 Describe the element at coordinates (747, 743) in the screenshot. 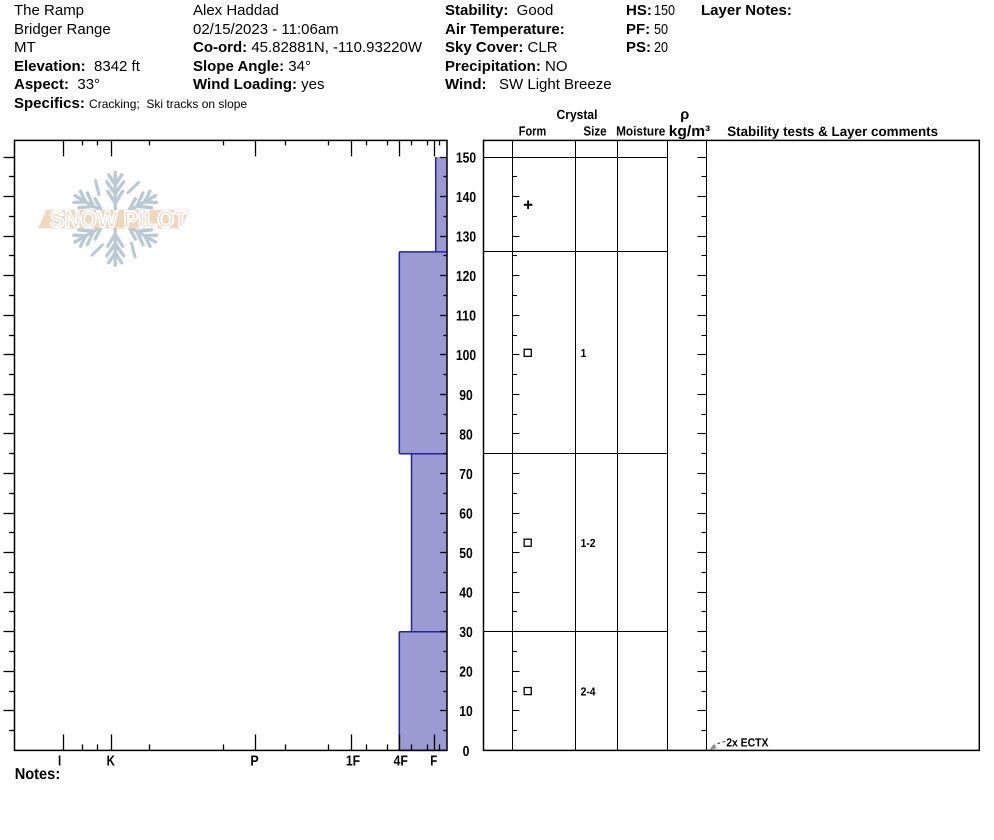

I see `svg-text: 2x ECTX` at that location.